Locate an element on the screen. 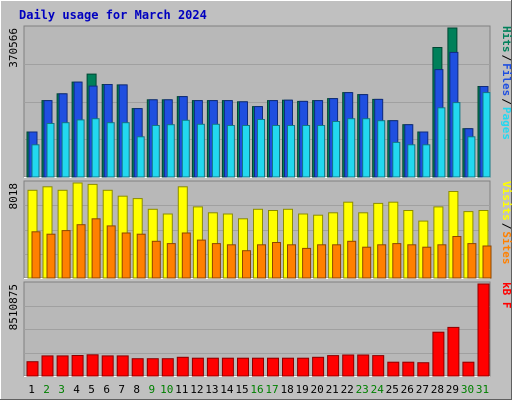 This screenshot has width=512, height=400. legend-entry: Pages is located at coordinates (506, 123).